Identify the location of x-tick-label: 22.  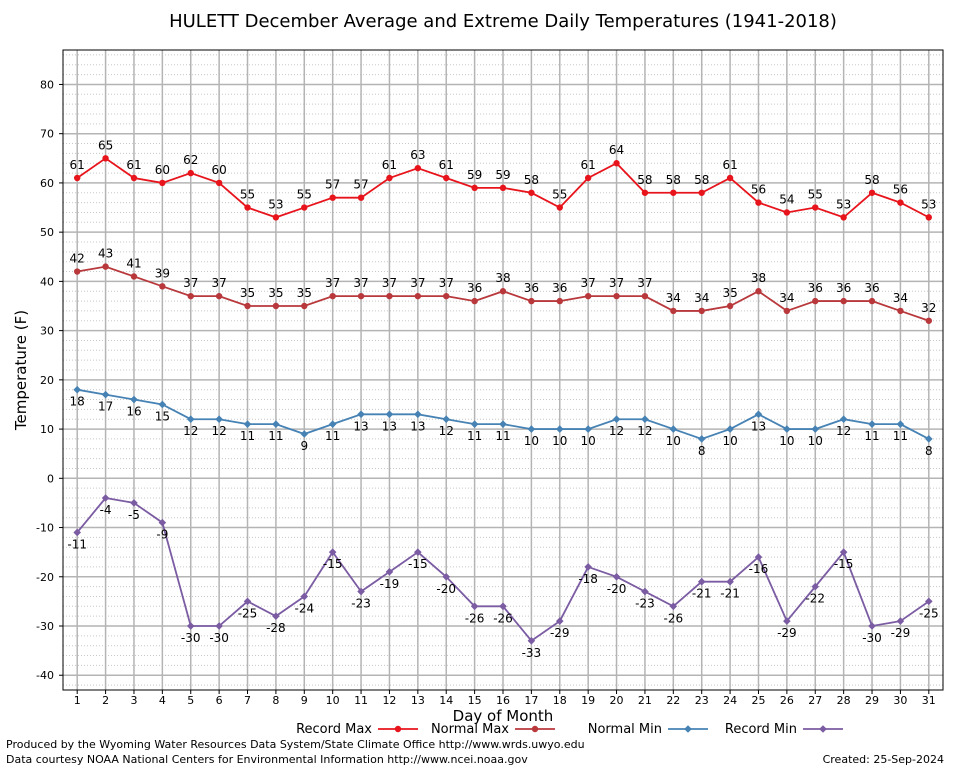
(673, 700).